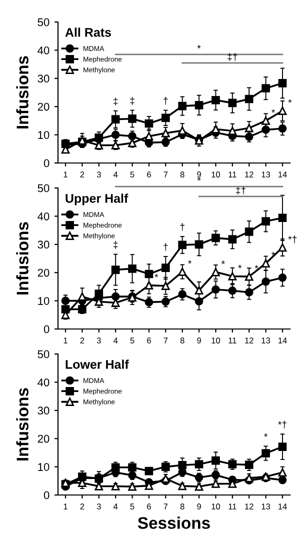  I want to click on chart-title: All Rats, so click(88, 32).